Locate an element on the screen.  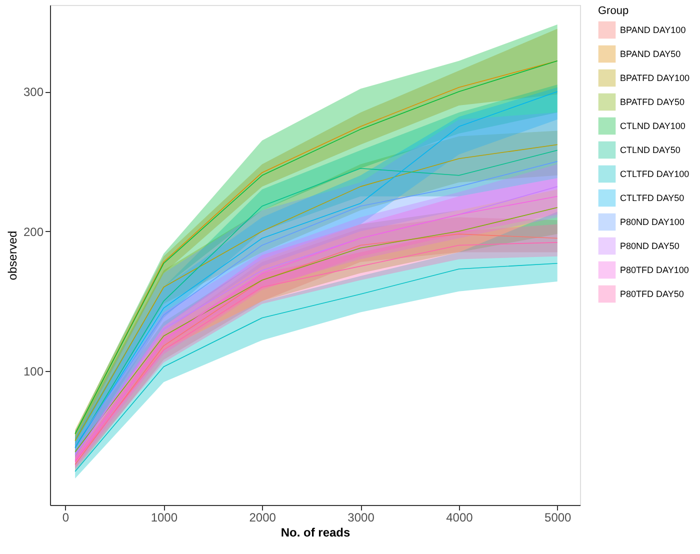
legend-label: P80ND DAY100 is located at coordinates (652, 222).